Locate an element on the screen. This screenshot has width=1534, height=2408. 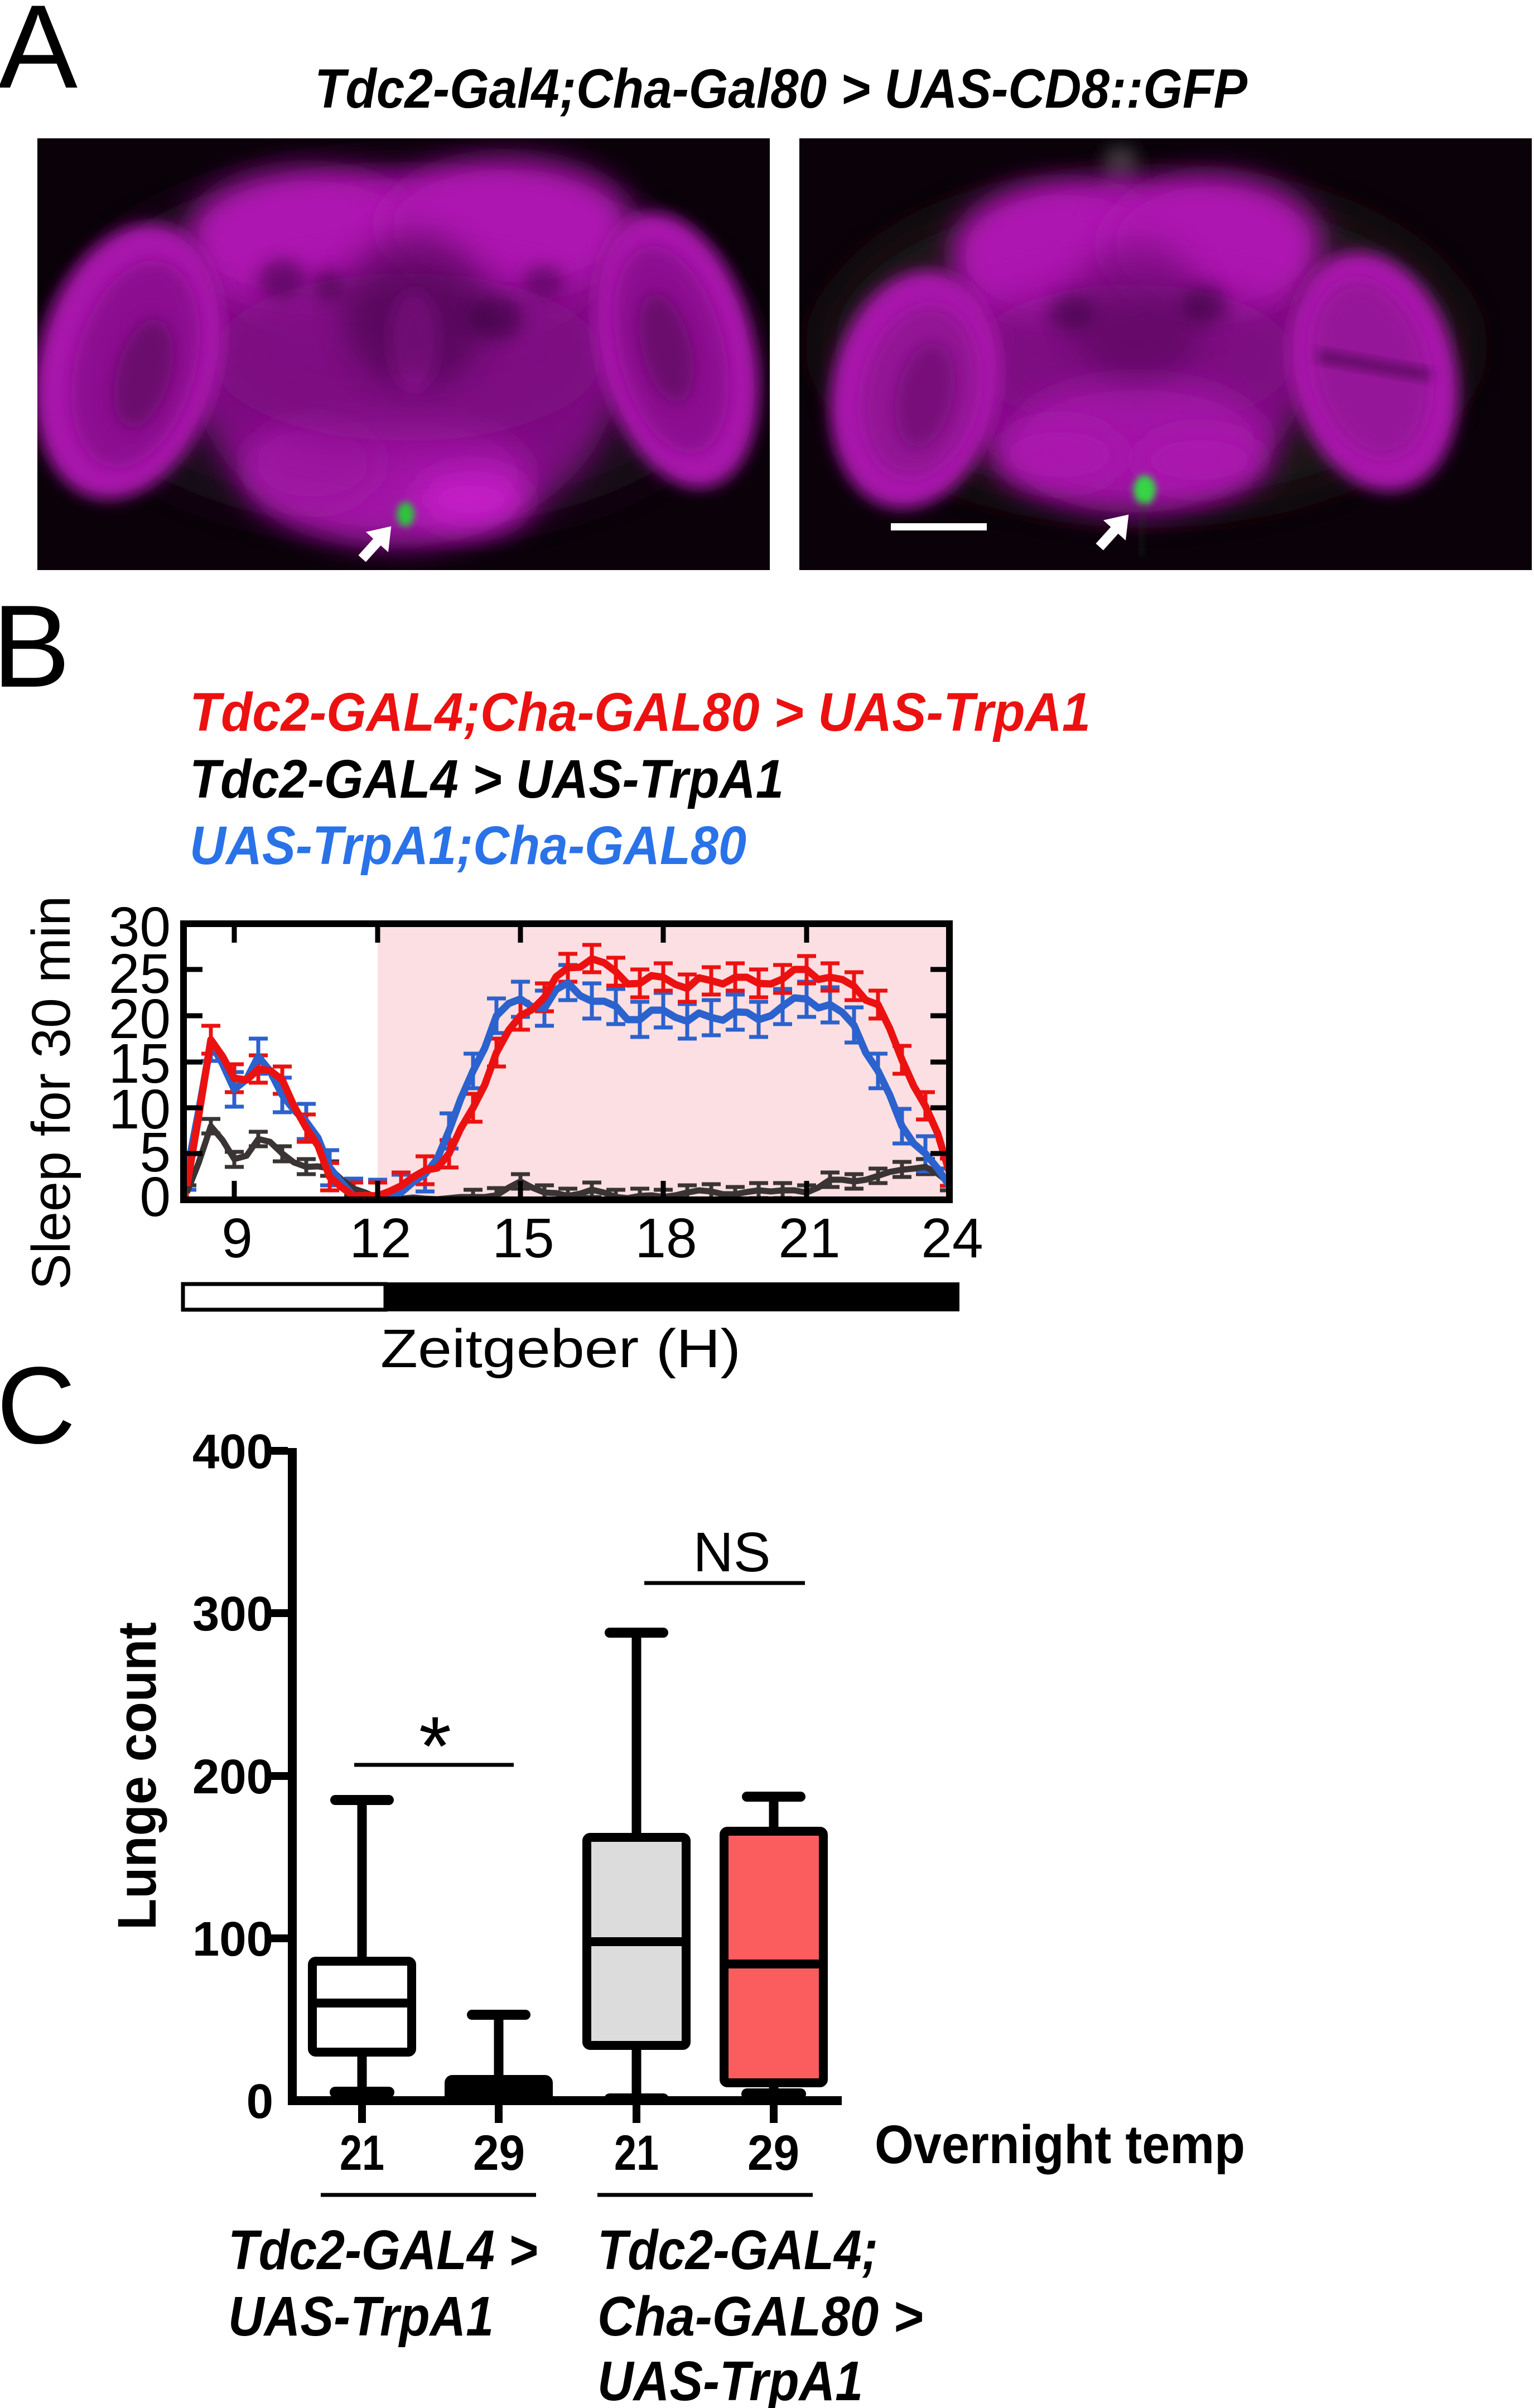
svg-text: Tdc2-GAL4; is located at coordinates (737, 2250).